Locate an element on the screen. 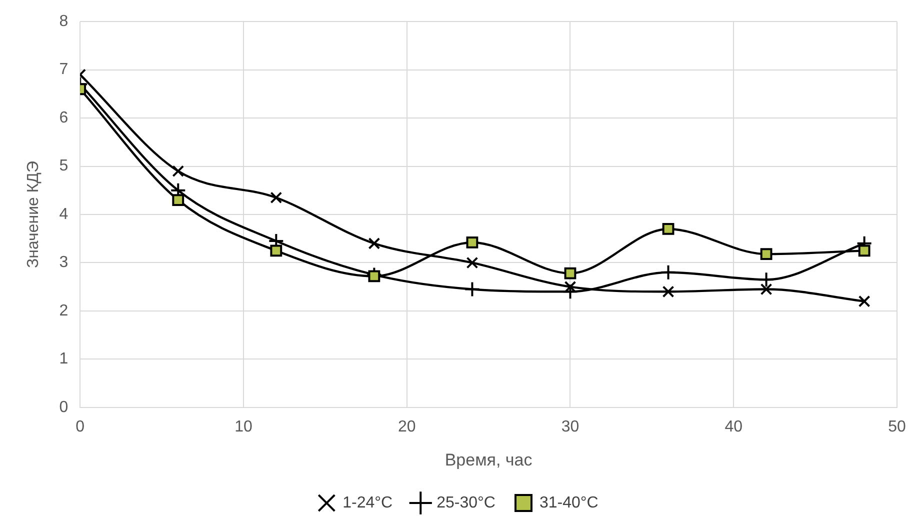  y-tick-label: 0 is located at coordinates (63, 407).